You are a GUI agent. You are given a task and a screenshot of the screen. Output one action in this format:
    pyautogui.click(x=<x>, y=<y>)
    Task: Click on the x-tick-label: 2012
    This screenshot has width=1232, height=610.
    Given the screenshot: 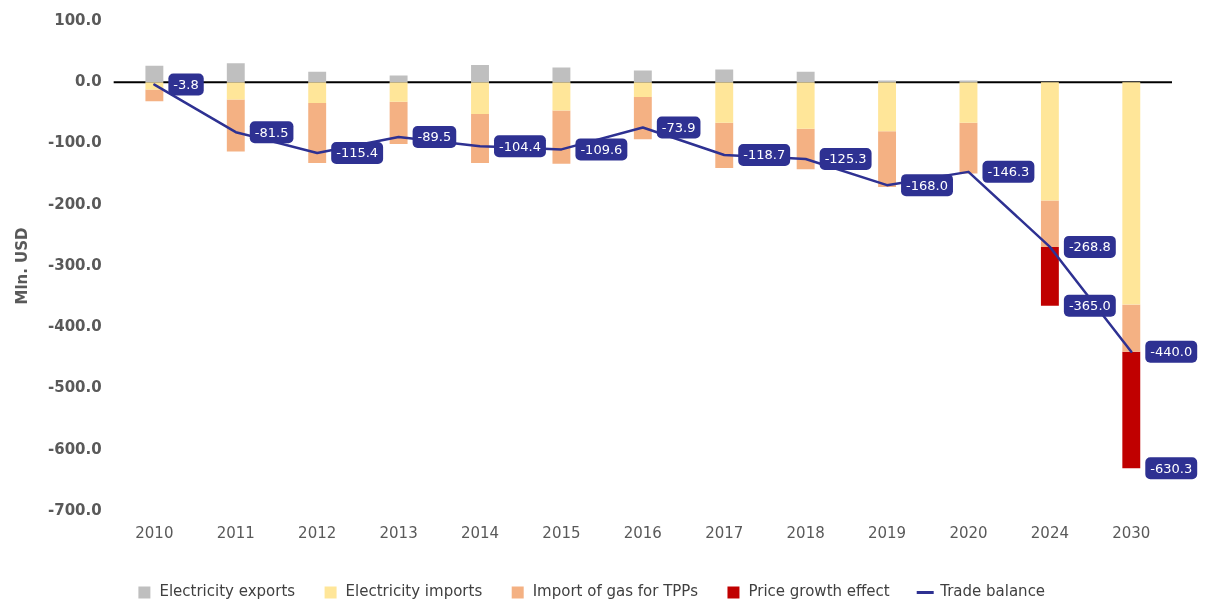 What is the action you would take?
    pyautogui.click(x=317, y=532)
    